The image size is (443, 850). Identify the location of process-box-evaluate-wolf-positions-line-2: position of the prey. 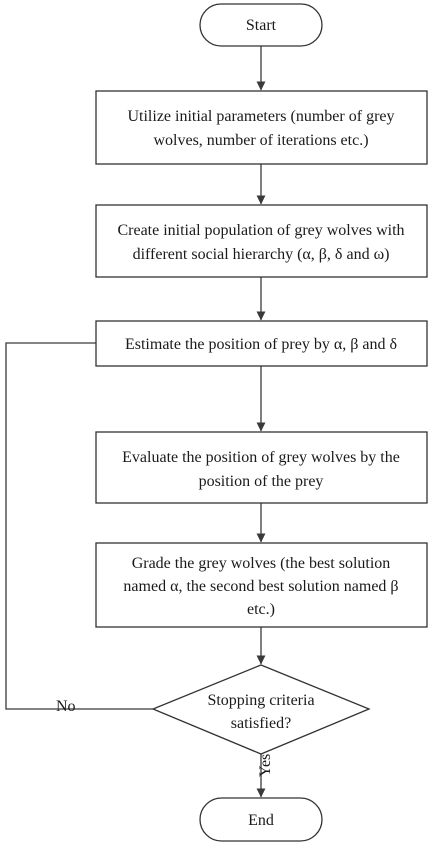
(261, 481).